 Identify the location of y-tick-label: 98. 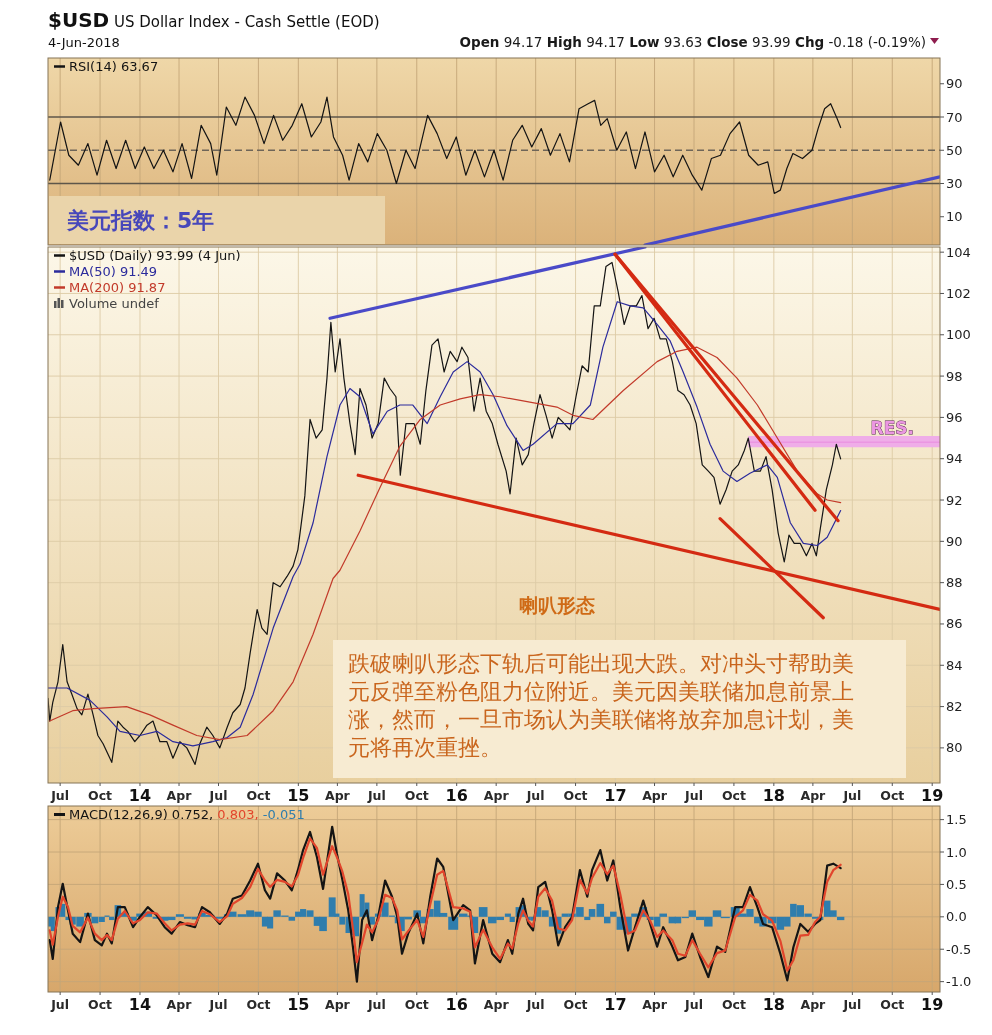
(954, 376).